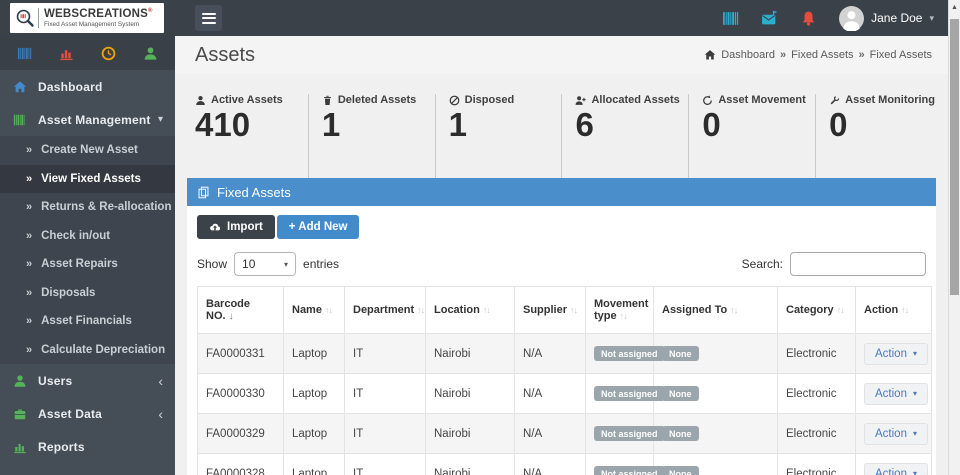  Describe the element at coordinates (816, 310) in the screenshot. I see `column-header-category: Category ↑↓` at that location.